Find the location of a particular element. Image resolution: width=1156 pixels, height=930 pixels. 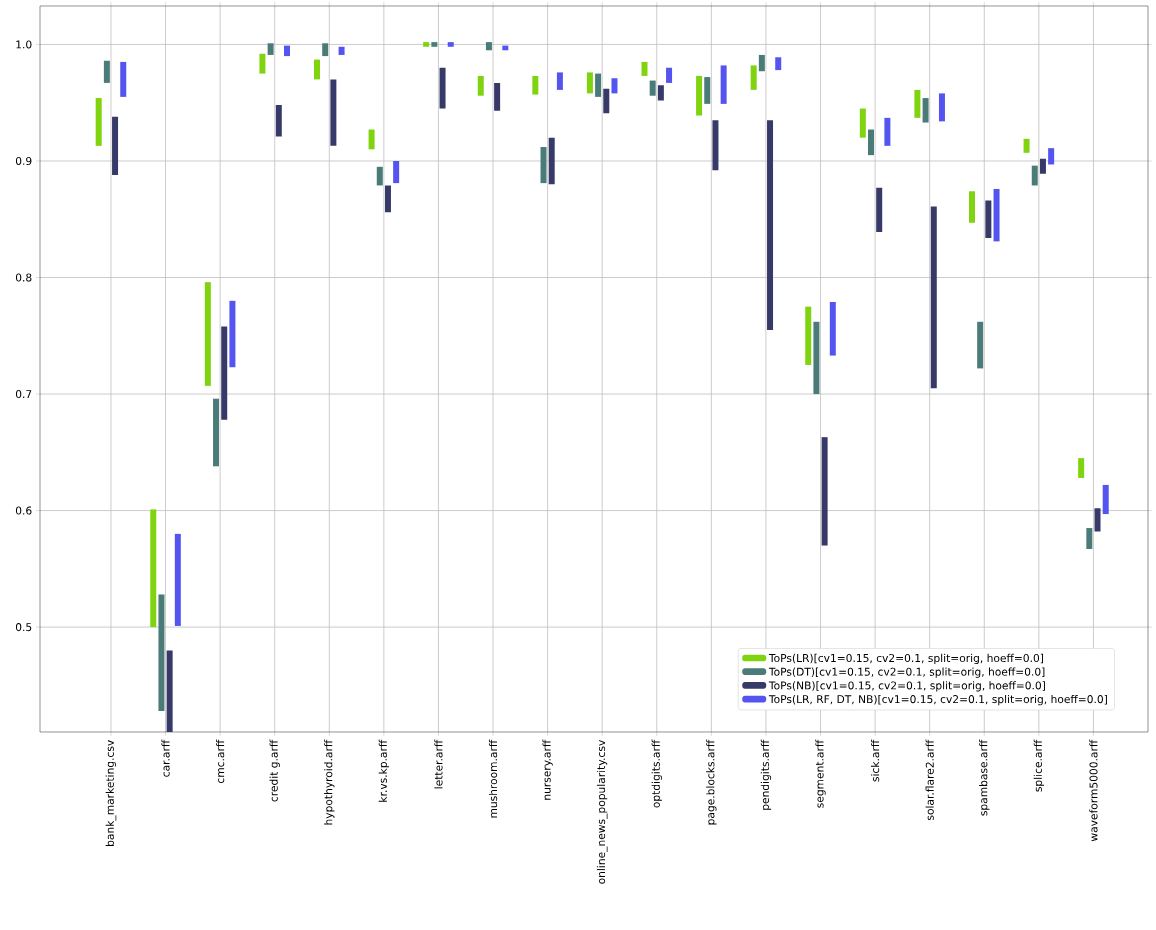

y-tick-label: 0.5 is located at coordinates (23, 627).